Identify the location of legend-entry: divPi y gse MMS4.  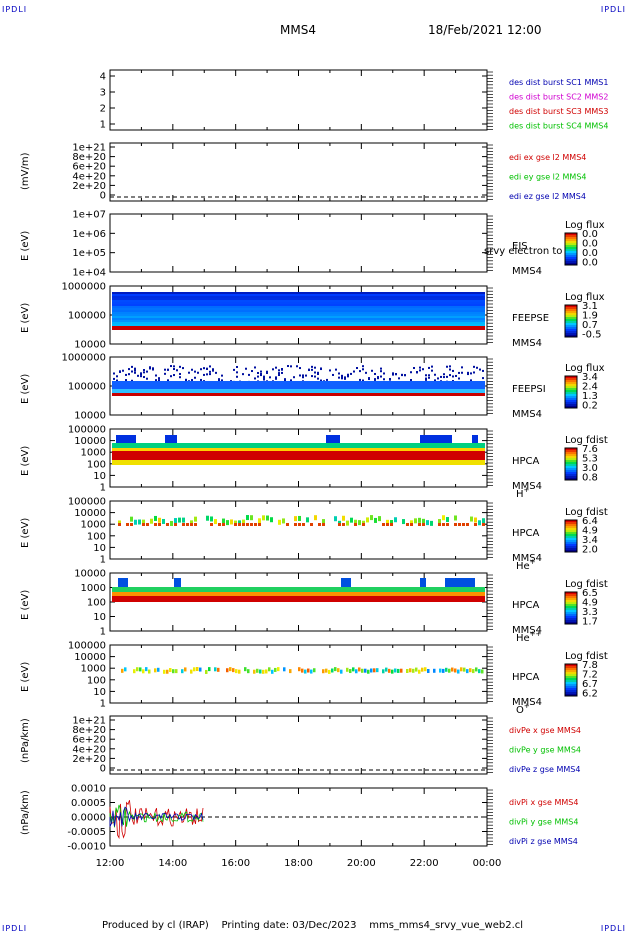
(543, 822).